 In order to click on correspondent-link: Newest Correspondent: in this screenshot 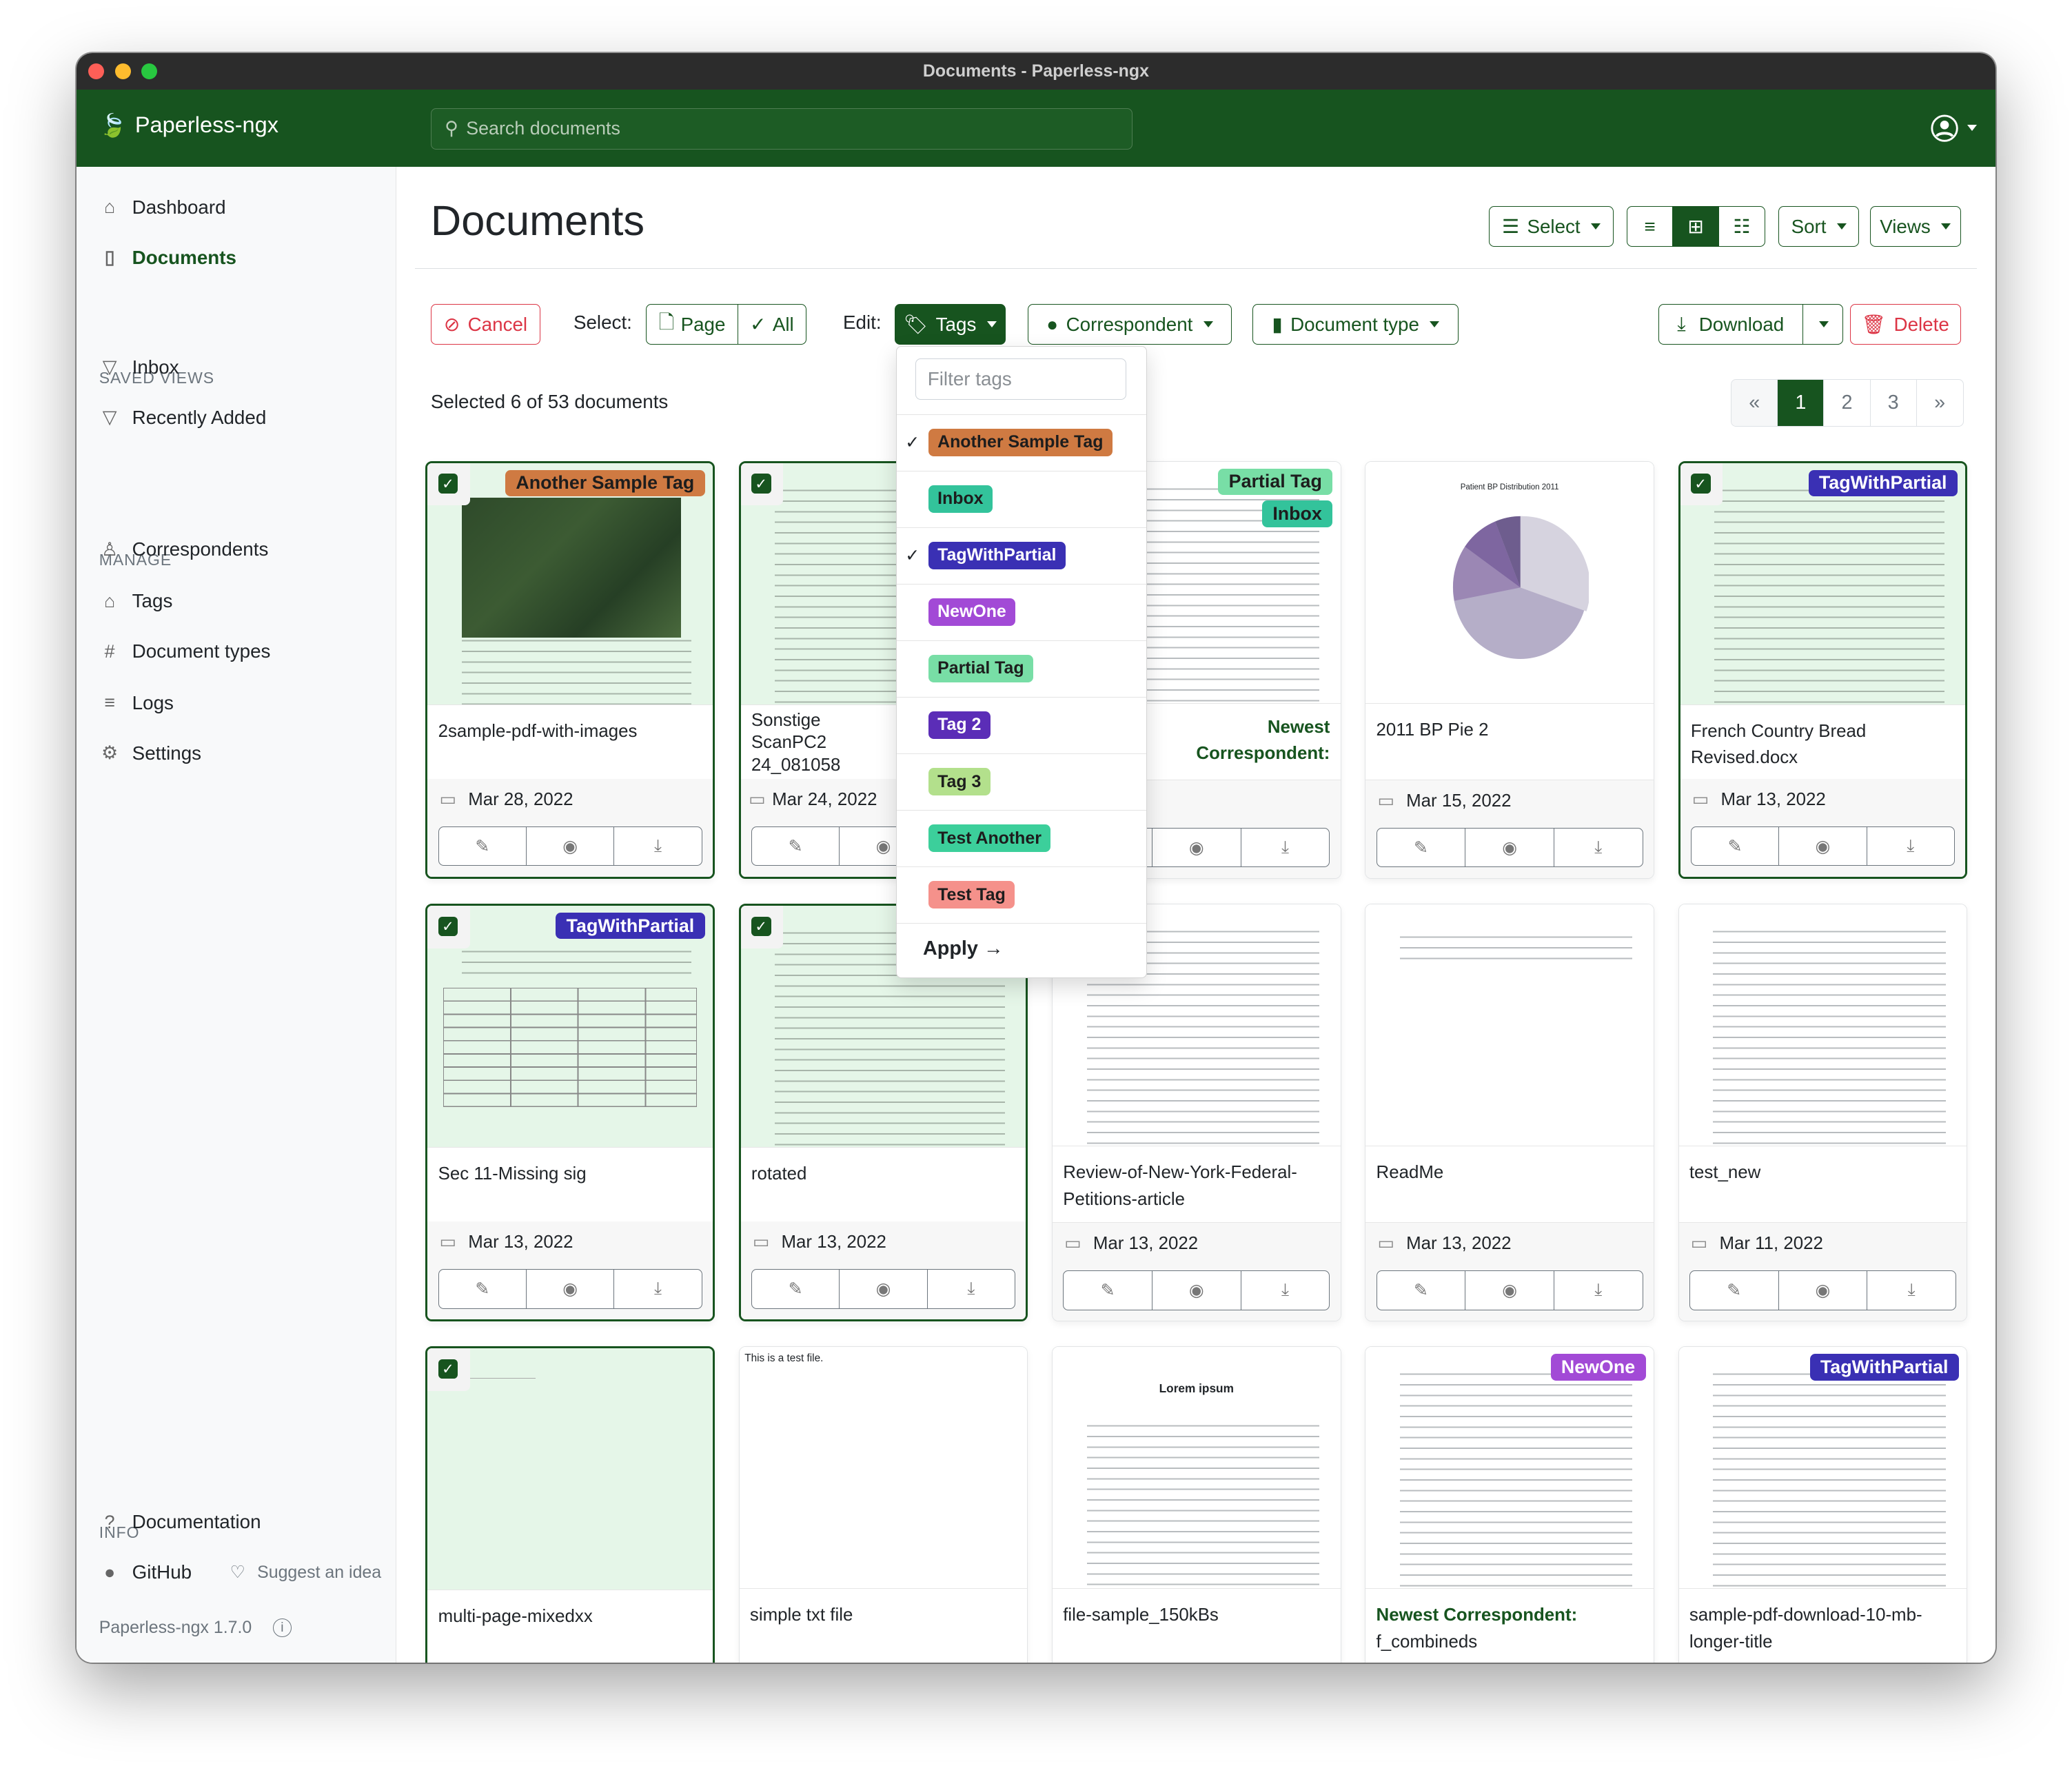, I will do `click(1477, 1615)`.